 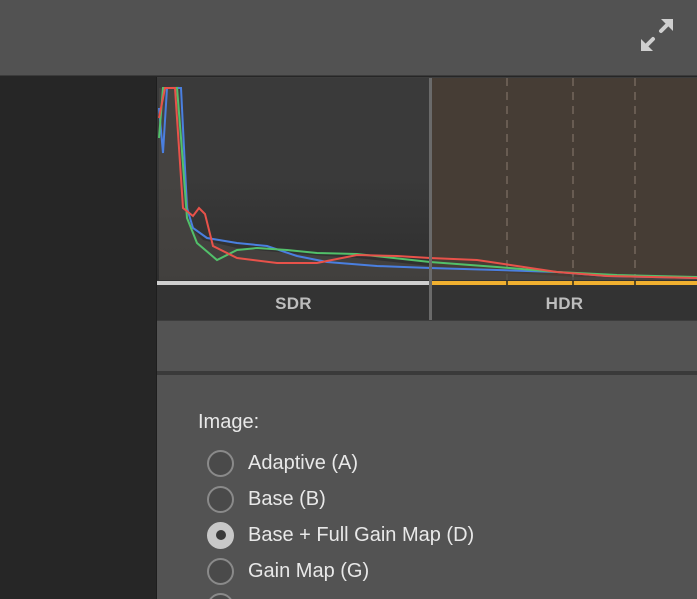 I want to click on radio-base-full-gain-map: Base + Full Gain Map (D), so click(x=340, y=535).